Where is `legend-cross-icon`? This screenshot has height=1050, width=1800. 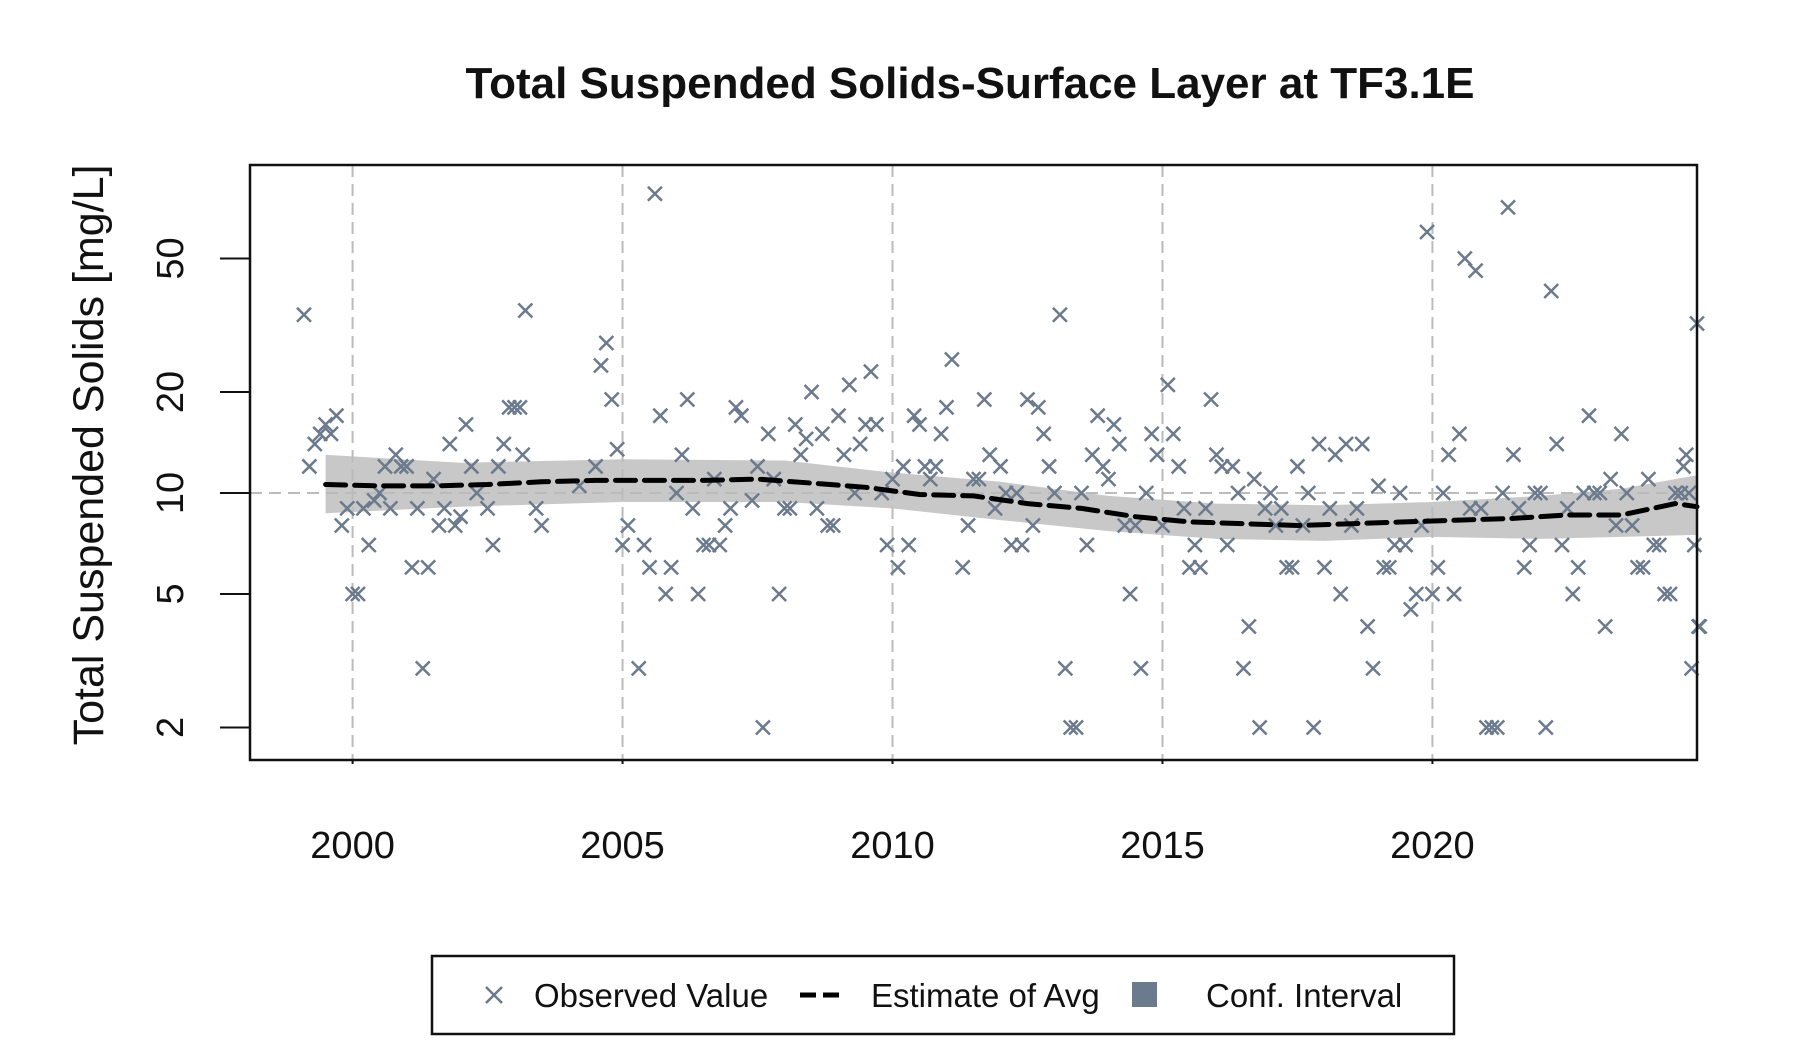
legend-cross-icon is located at coordinates (494, 995).